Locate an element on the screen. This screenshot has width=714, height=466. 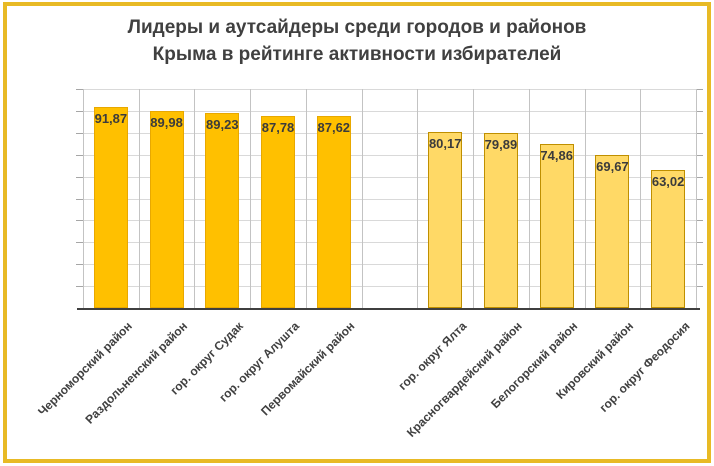
bar-value-label: 63,02 is located at coordinates (668, 181).